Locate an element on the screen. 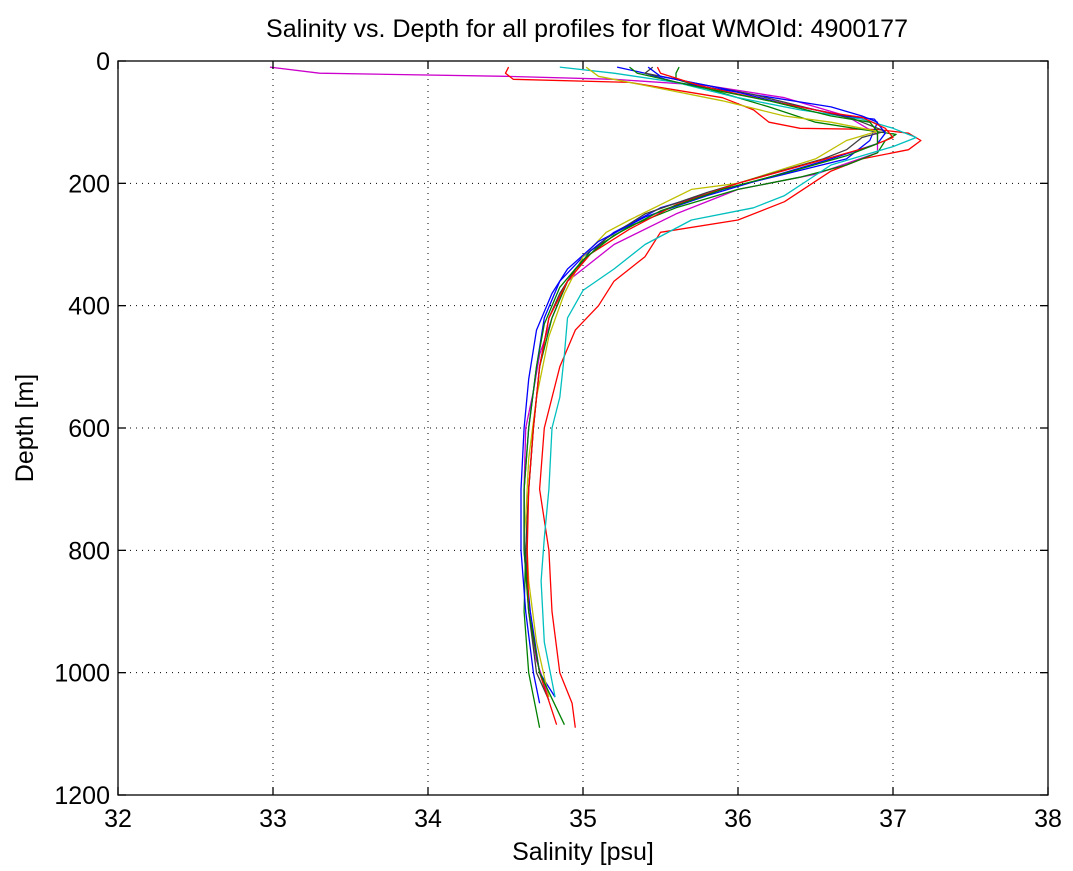 The width and height of the screenshot is (1073, 871). y-tick-label: 800 is located at coordinates (89, 551).